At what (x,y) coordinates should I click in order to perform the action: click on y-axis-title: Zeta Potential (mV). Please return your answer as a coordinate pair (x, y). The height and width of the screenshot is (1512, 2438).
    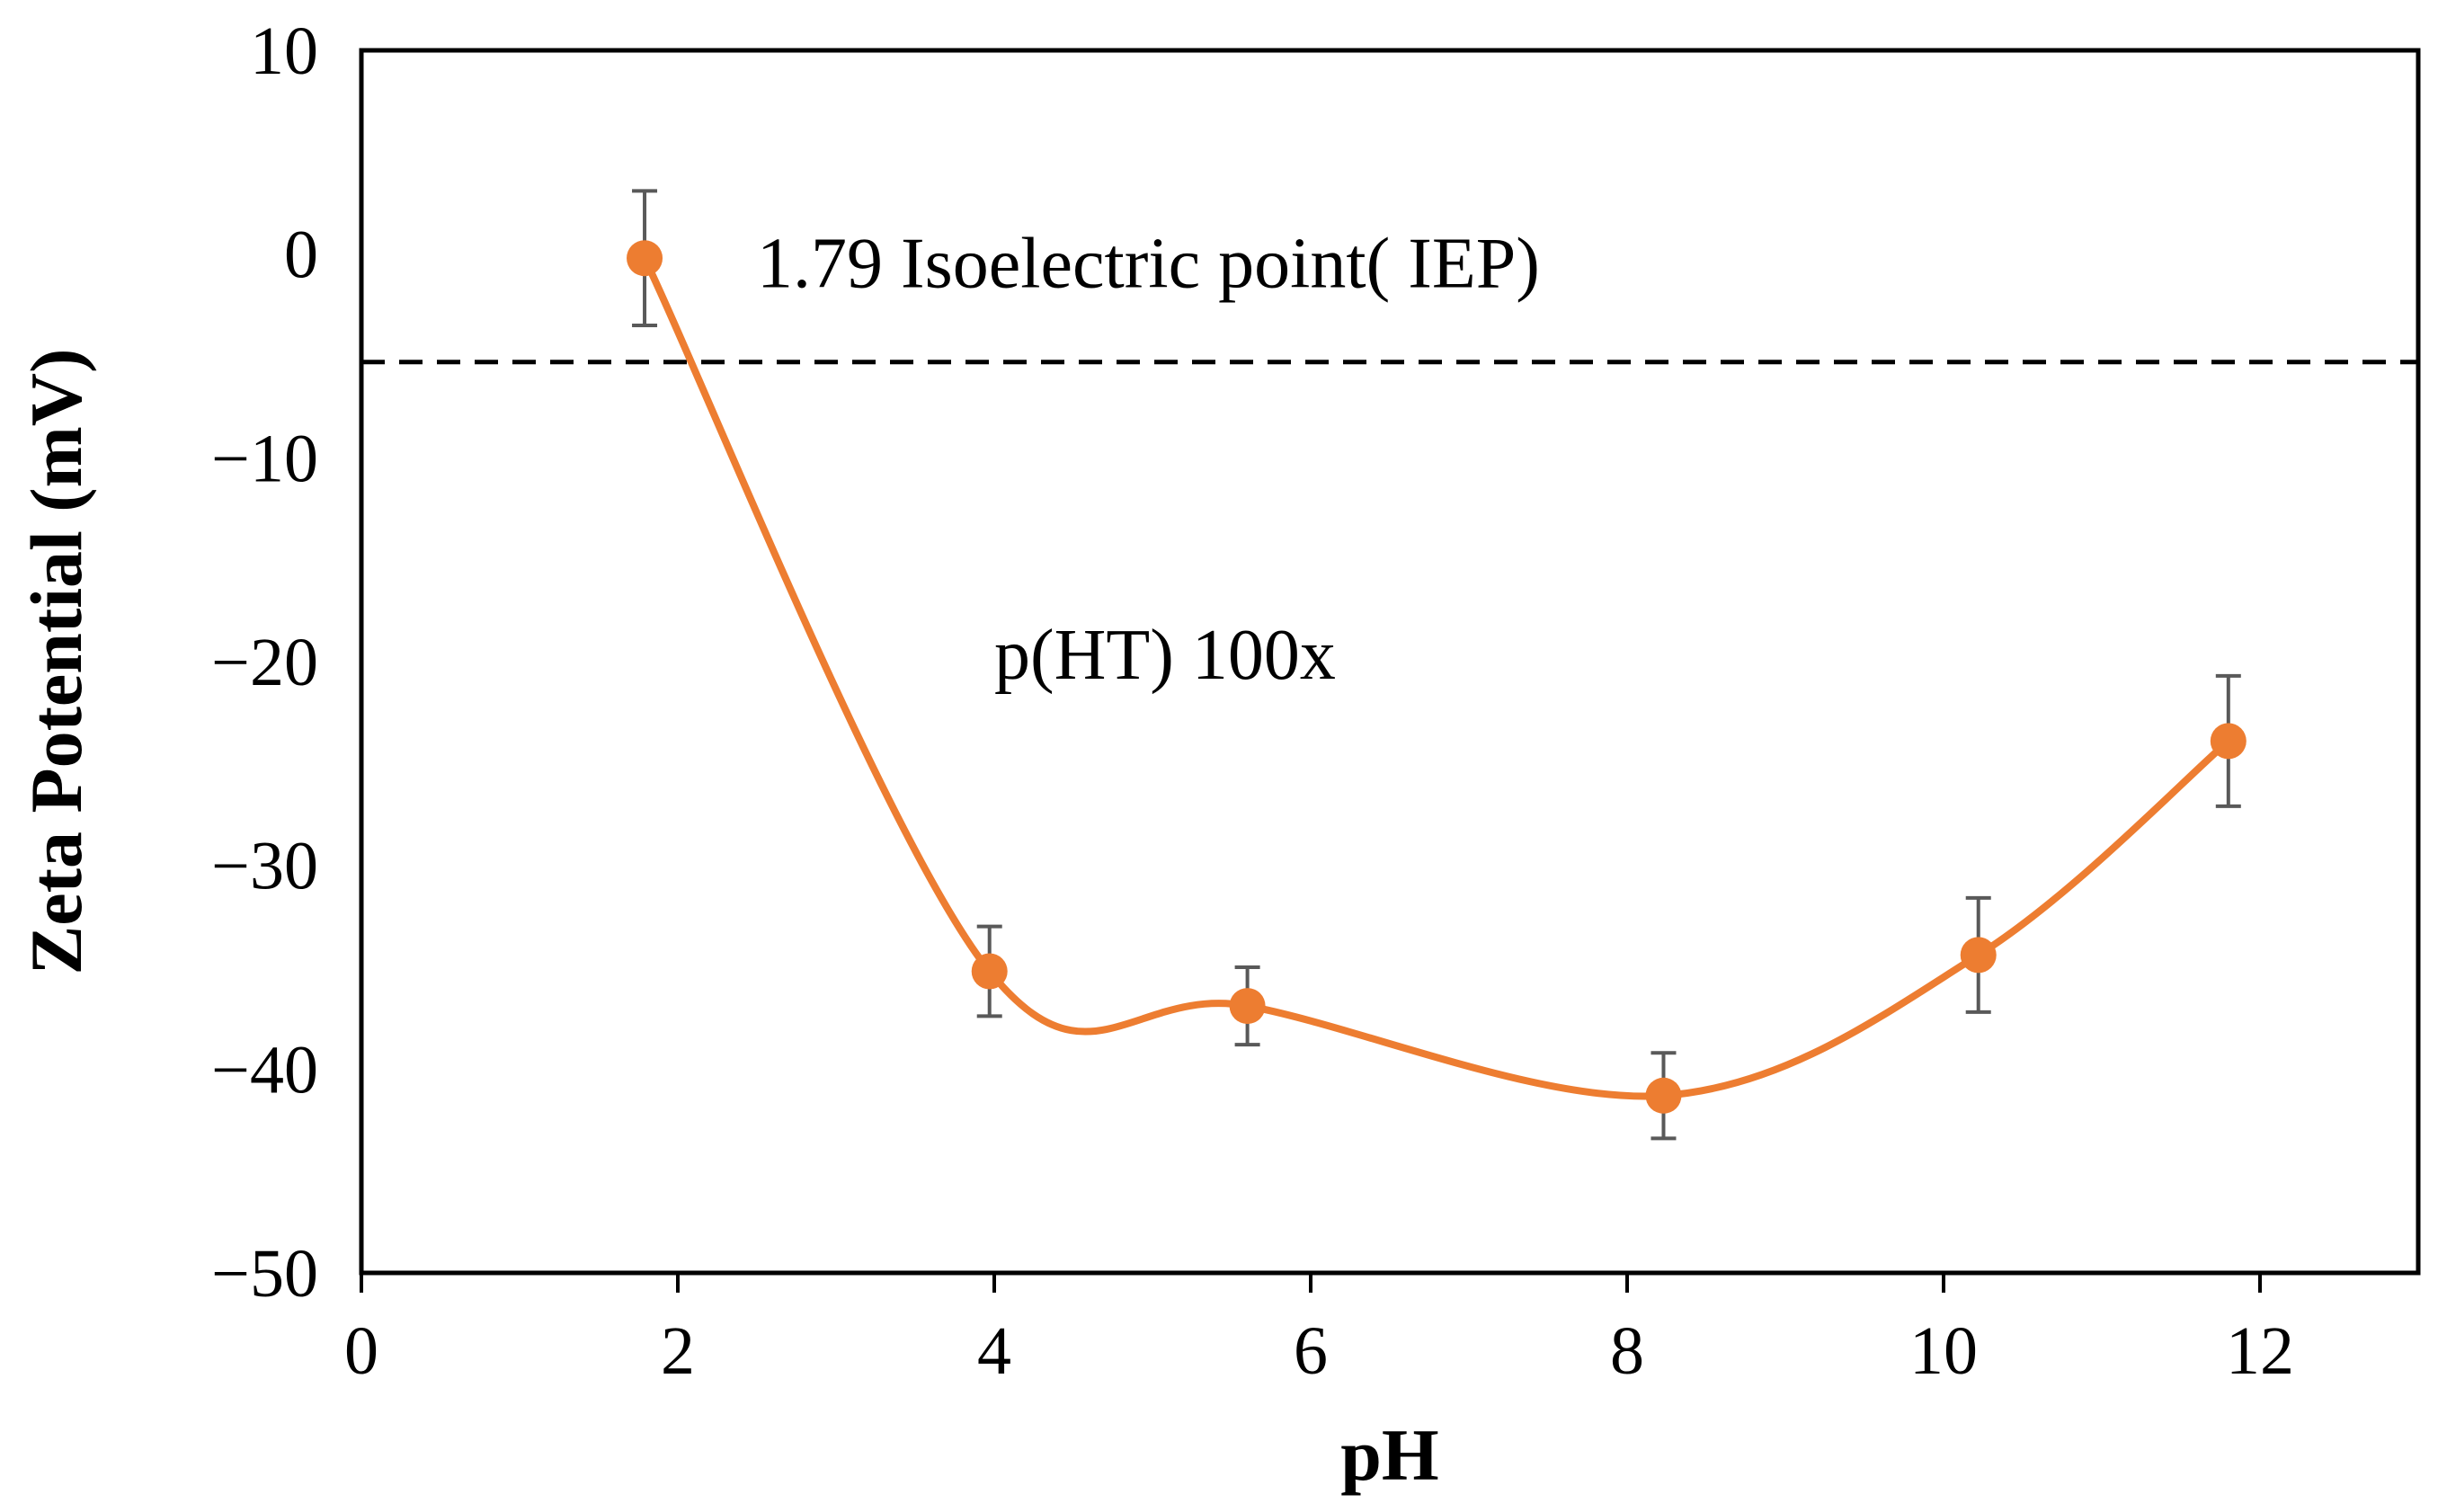
    Looking at the image, I should click on (56, 662).